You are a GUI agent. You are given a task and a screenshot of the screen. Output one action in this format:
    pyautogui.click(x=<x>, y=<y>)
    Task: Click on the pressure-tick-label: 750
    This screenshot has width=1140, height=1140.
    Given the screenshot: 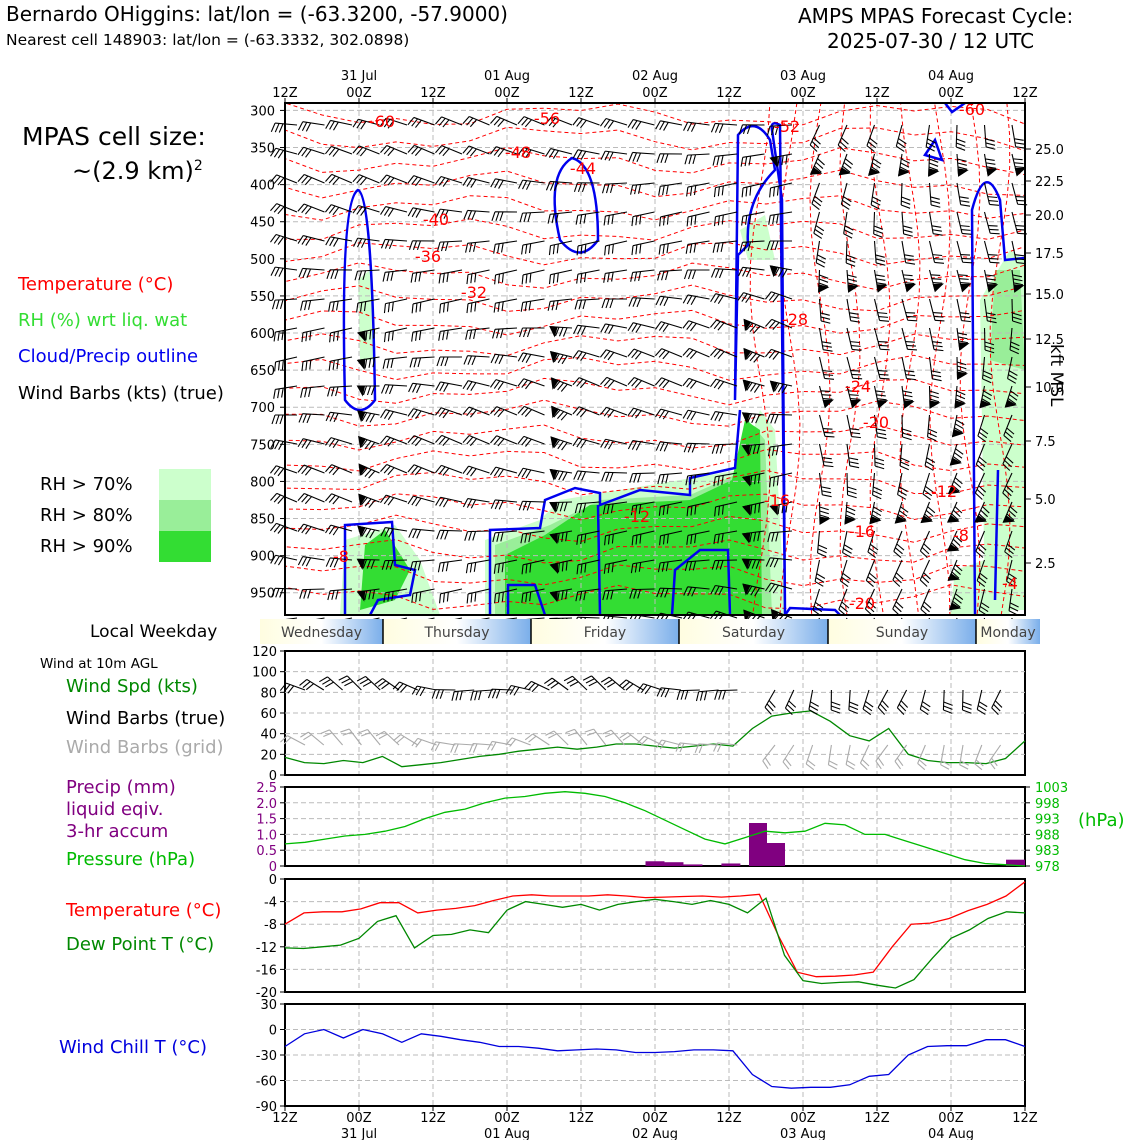 What is the action you would take?
    pyautogui.click(x=262, y=445)
    